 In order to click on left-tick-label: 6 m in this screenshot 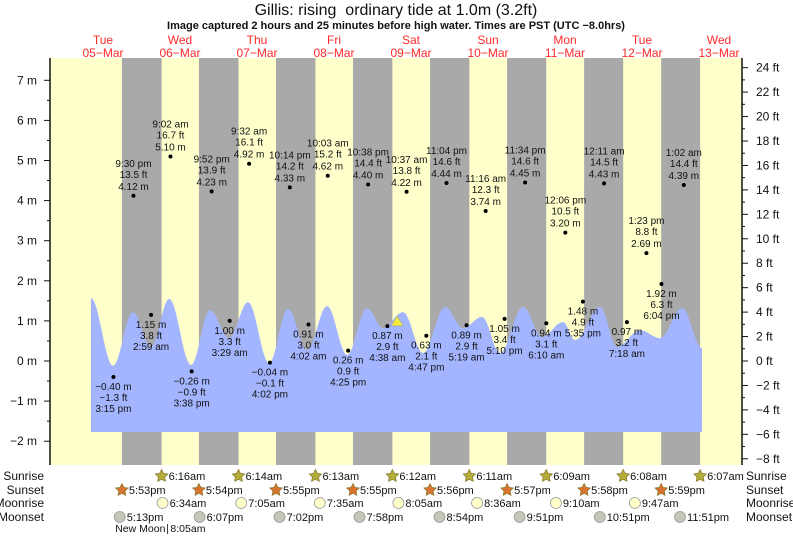, I will do `click(27, 120)`.